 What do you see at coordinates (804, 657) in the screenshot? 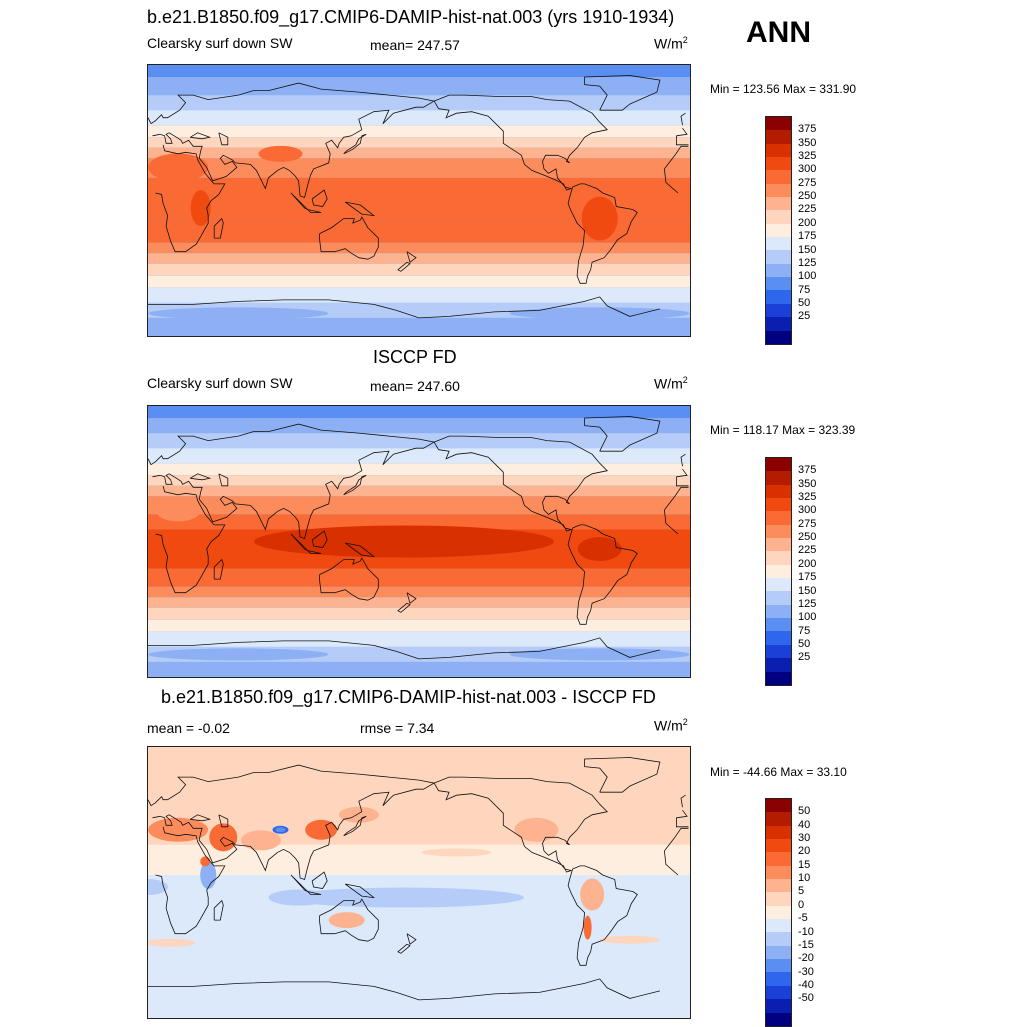
I see `colorbar-tick-label: 25` at bounding box center [804, 657].